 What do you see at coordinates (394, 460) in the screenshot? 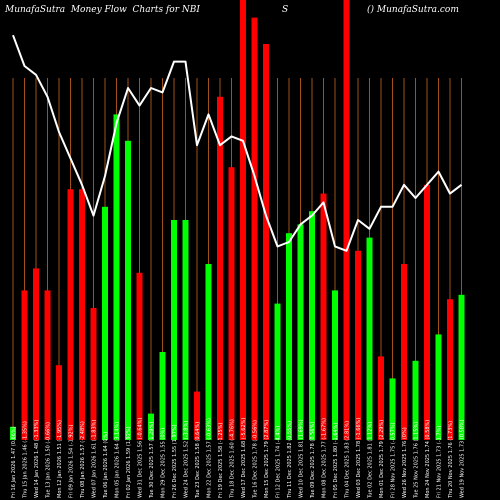
I see `x-tick-label: Fri 28 Nov 2025 1.75 (-0.57%)` at bounding box center [394, 460].